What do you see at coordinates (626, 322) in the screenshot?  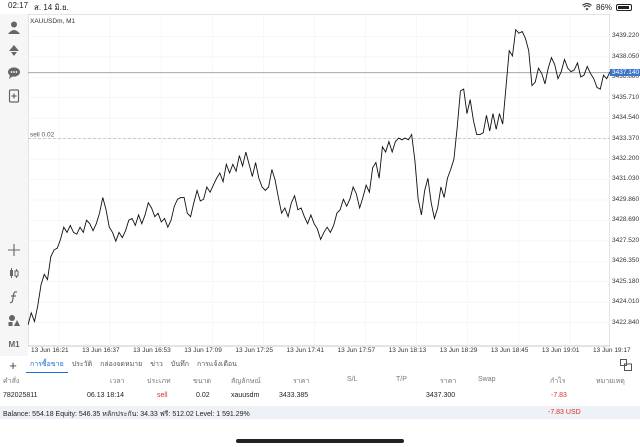 I see `price-tick-label: 3422.840` at bounding box center [626, 322].